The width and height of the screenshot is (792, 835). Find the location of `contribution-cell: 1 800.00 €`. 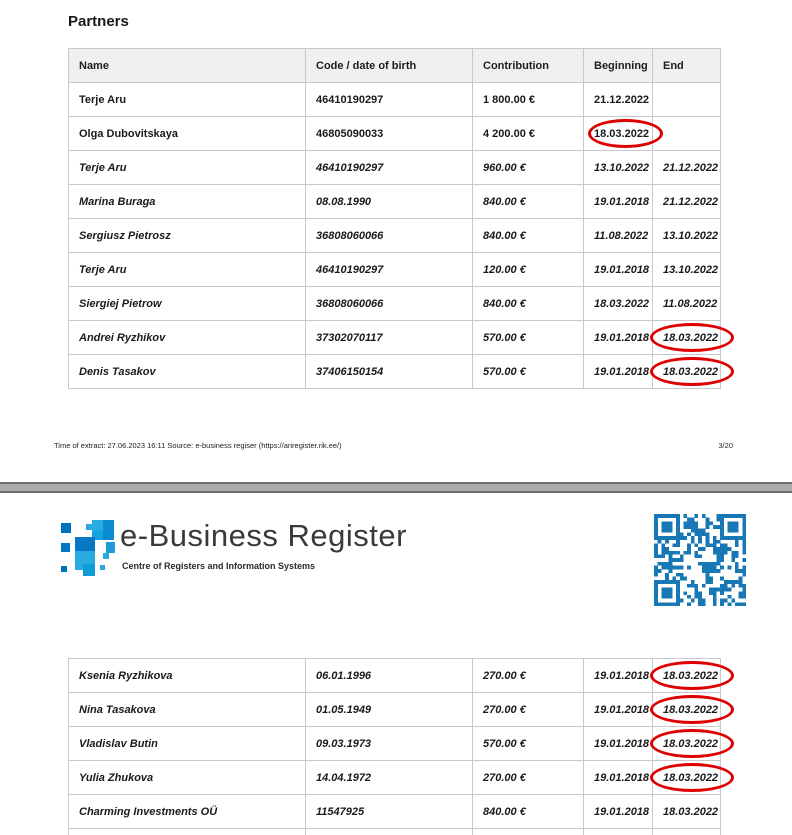

contribution-cell: 1 800.00 € is located at coordinates (528, 99).